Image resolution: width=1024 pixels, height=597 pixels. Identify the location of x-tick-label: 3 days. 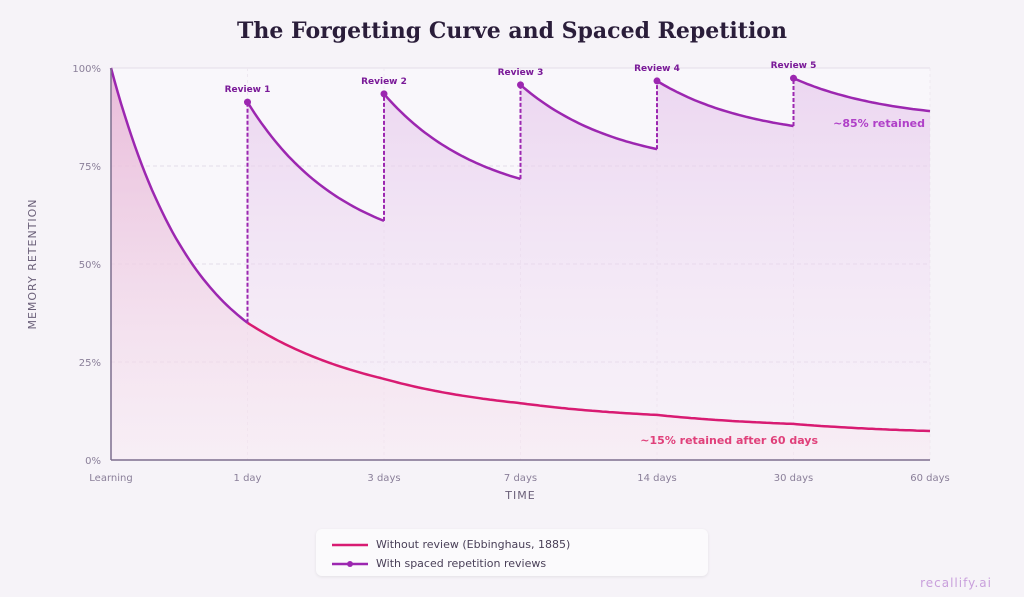
(383, 478).